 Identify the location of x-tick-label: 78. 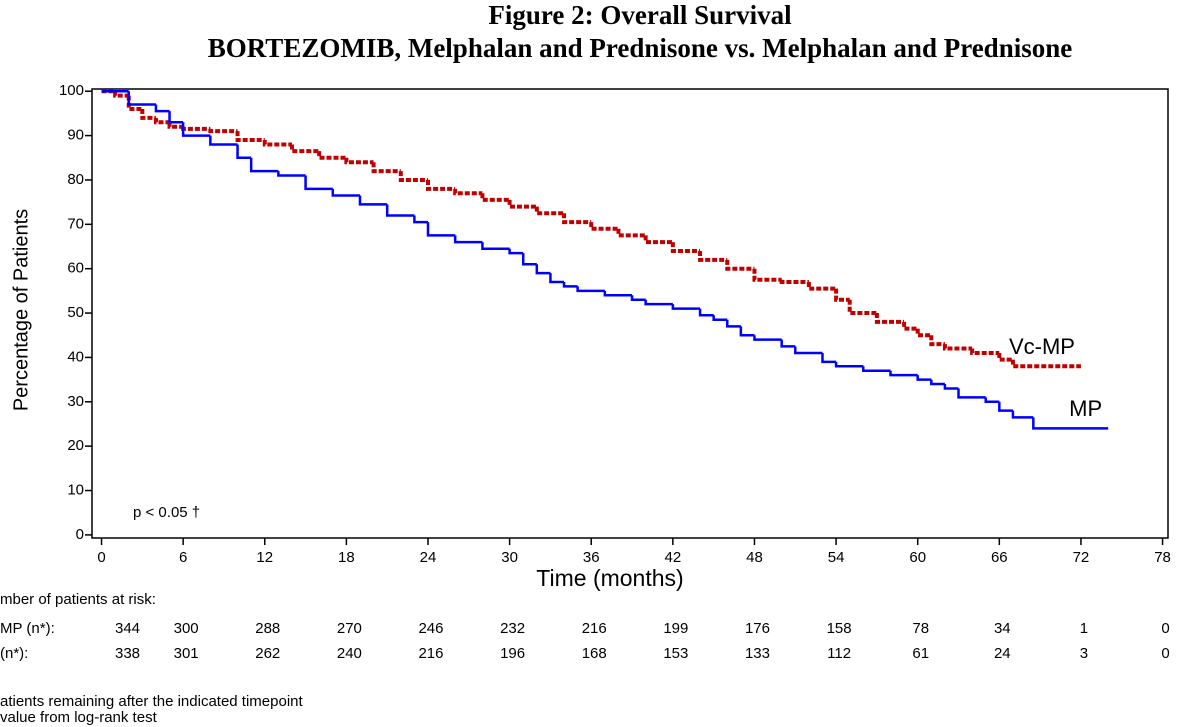
(1162, 557).